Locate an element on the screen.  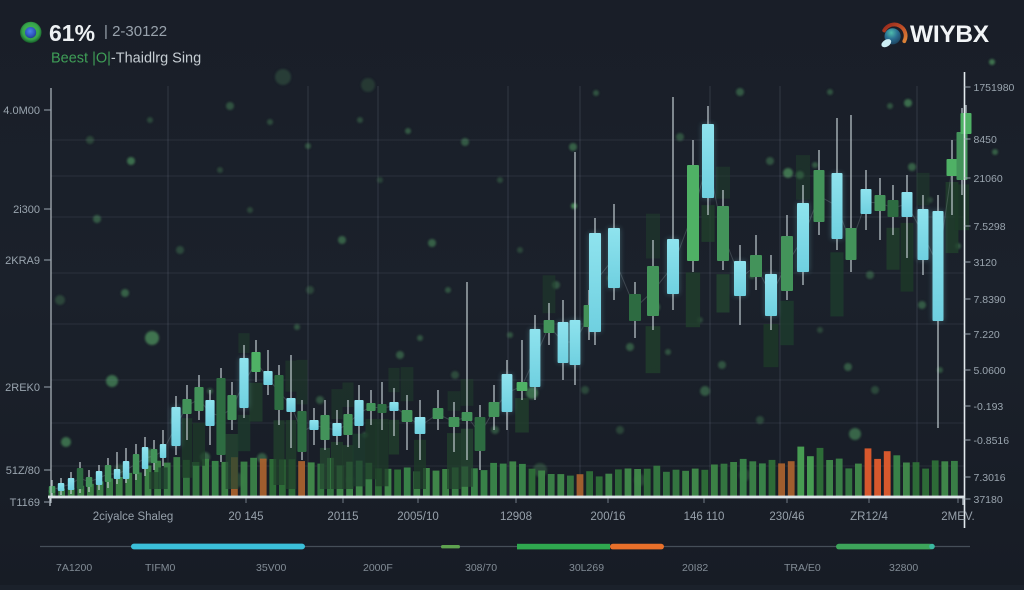
svg-text: TRA/E0 is located at coordinates (802, 568).